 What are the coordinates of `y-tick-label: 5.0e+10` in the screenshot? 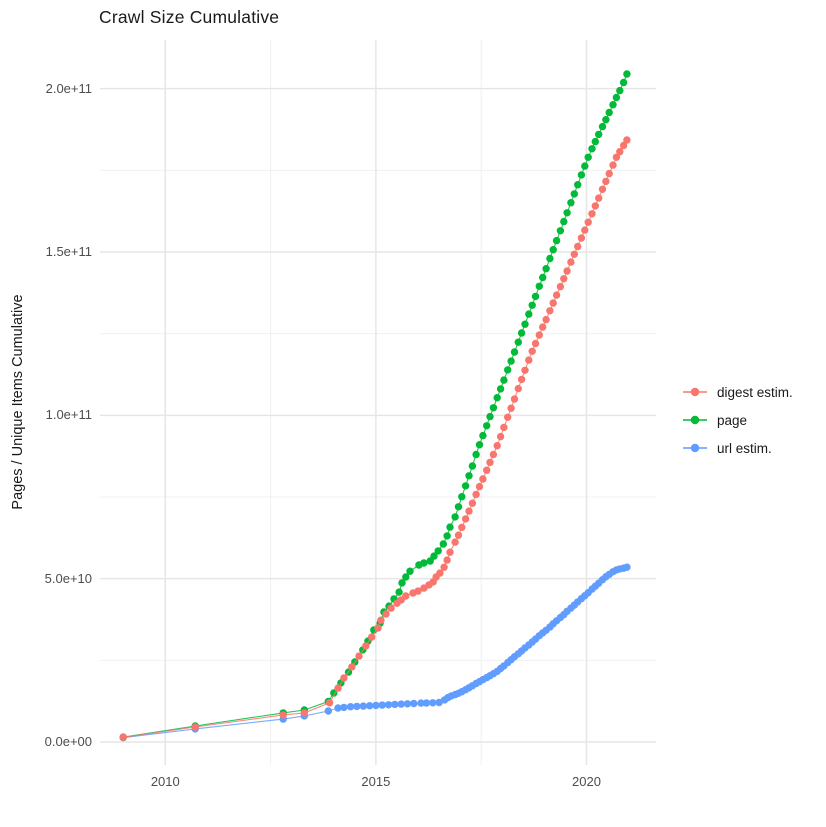 It's located at (68, 578).